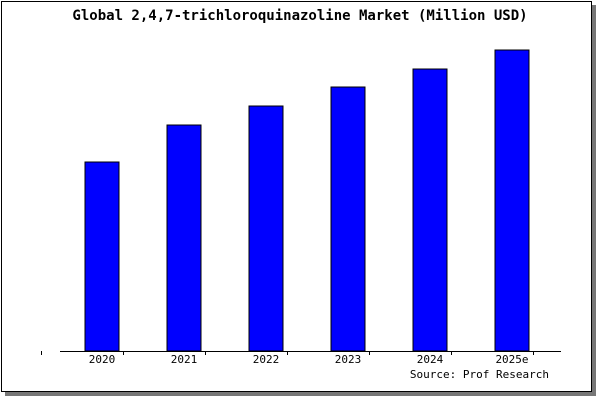  I want to click on x-tick-label: 2020, so click(102, 359).